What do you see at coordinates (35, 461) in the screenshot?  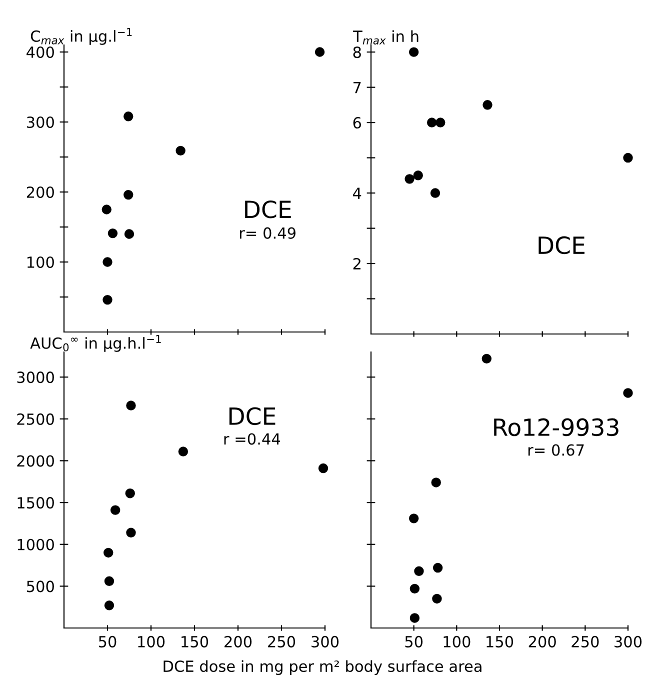 I see `y-tick-label: 2000` at bounding box center [35, 461].